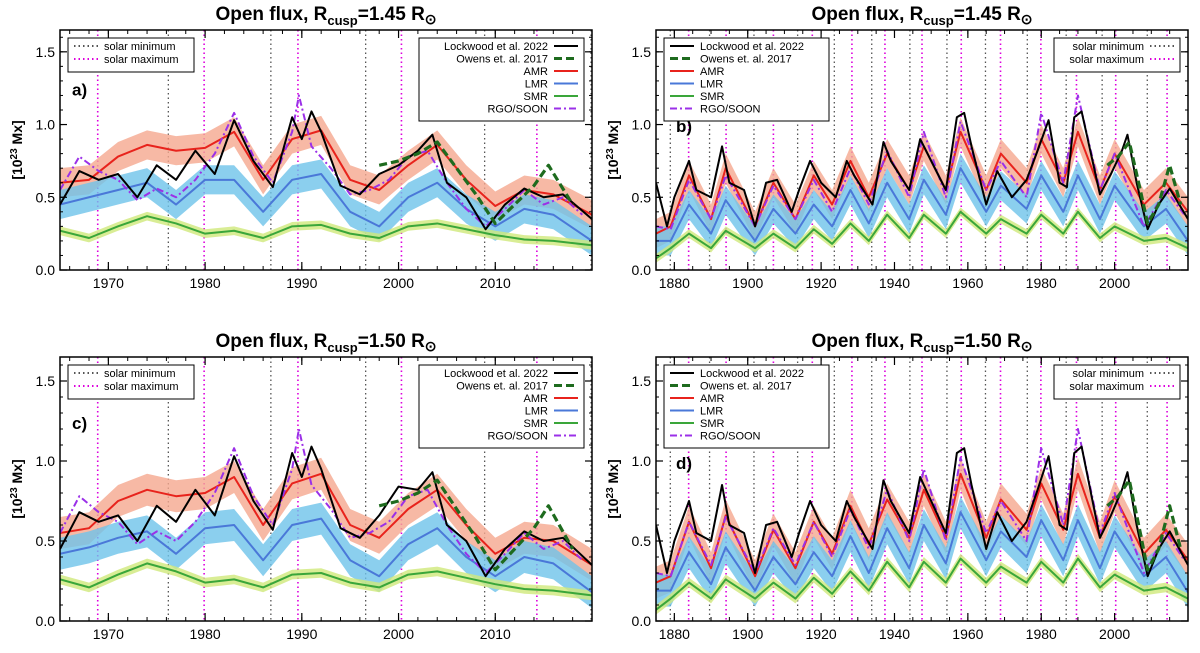 Image resolution: width=1200 pixels, height=653 pixels. What do you see at coordinates (894, 283) in the screenshot?
I see `x-tick-label: 1940` at bounding box center [894, 283].